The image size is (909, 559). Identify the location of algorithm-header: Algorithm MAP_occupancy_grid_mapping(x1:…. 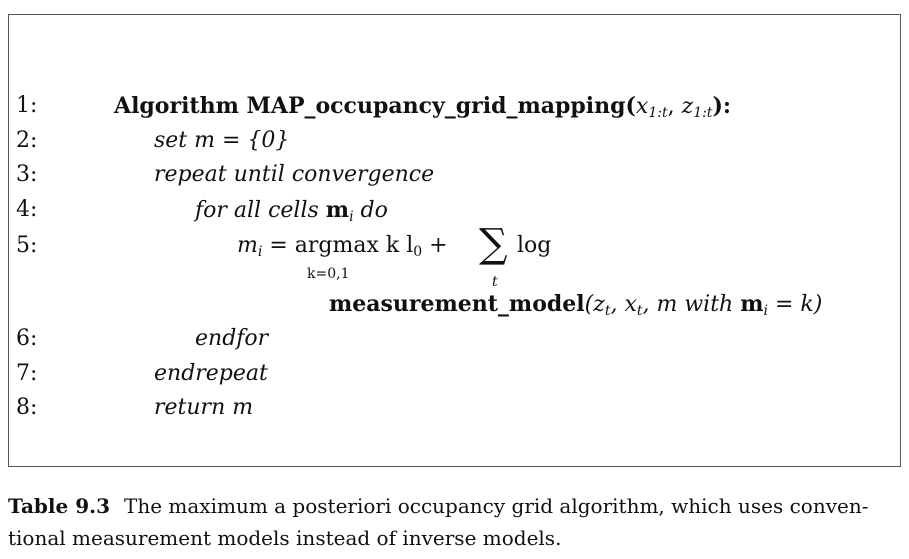
(422, 107).